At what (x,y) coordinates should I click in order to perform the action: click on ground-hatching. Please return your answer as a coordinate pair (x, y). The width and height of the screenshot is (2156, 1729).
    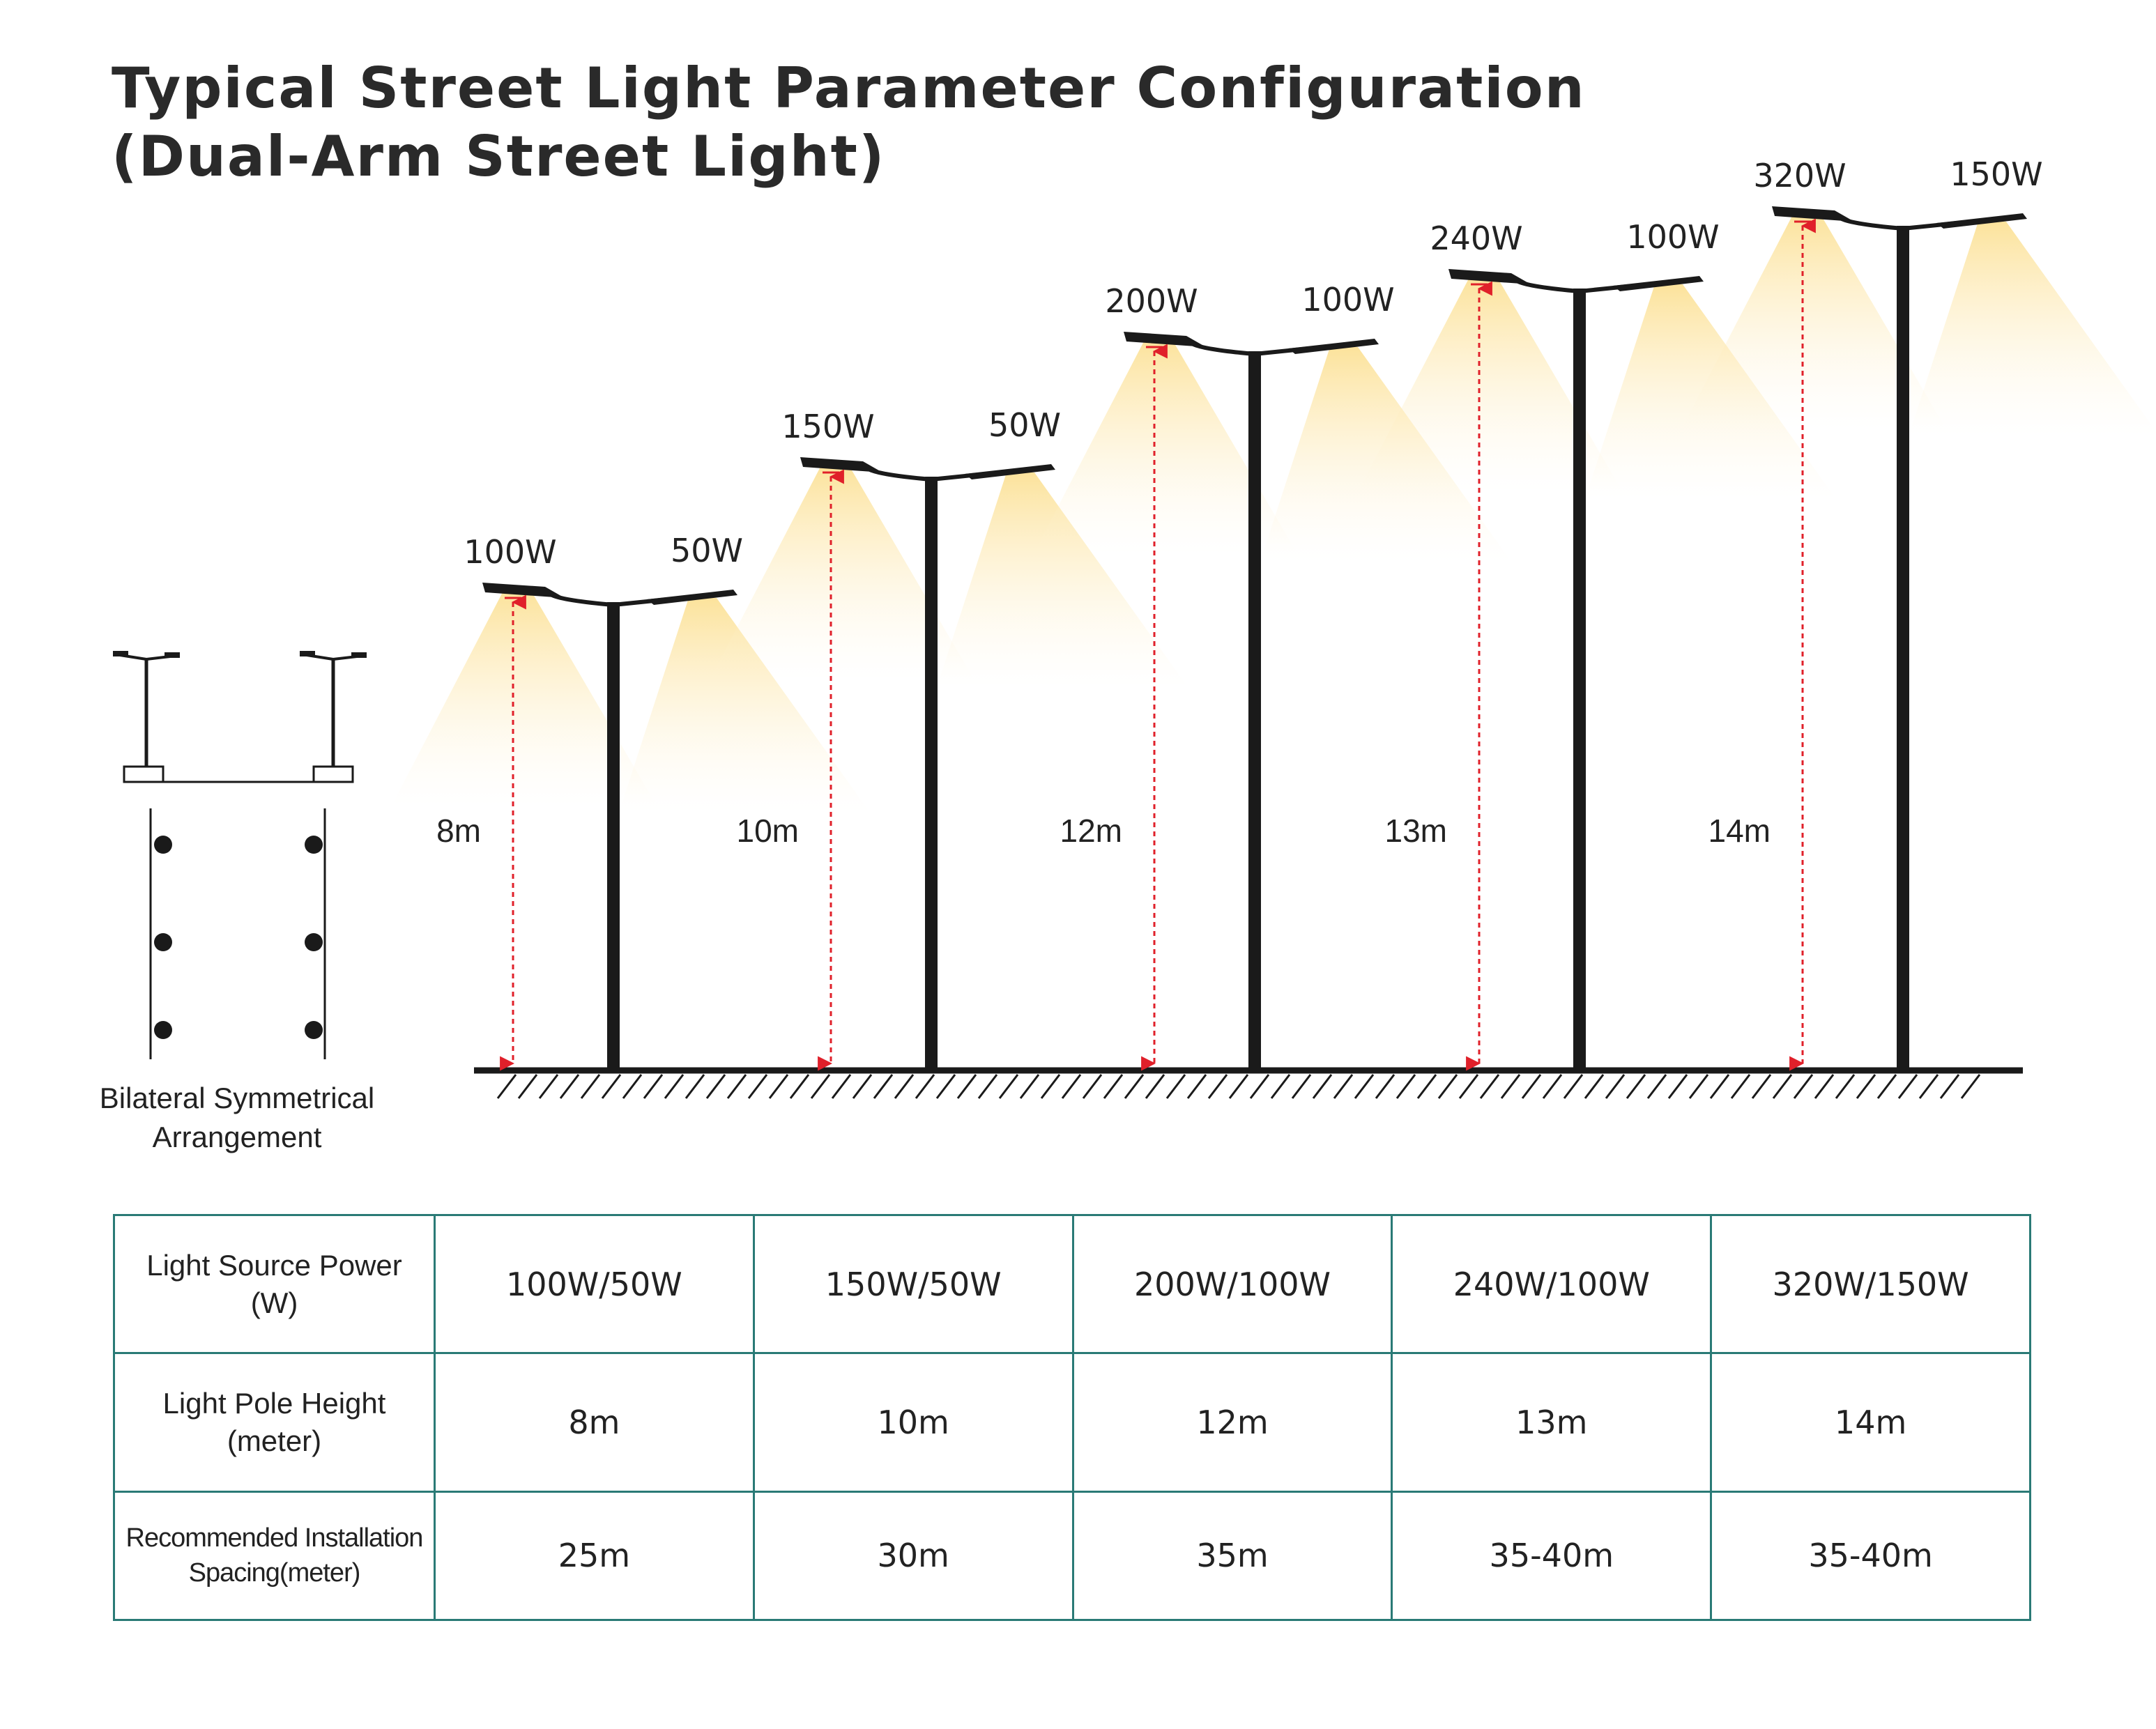
    Looking at the image, I should click on (1238, 1086).